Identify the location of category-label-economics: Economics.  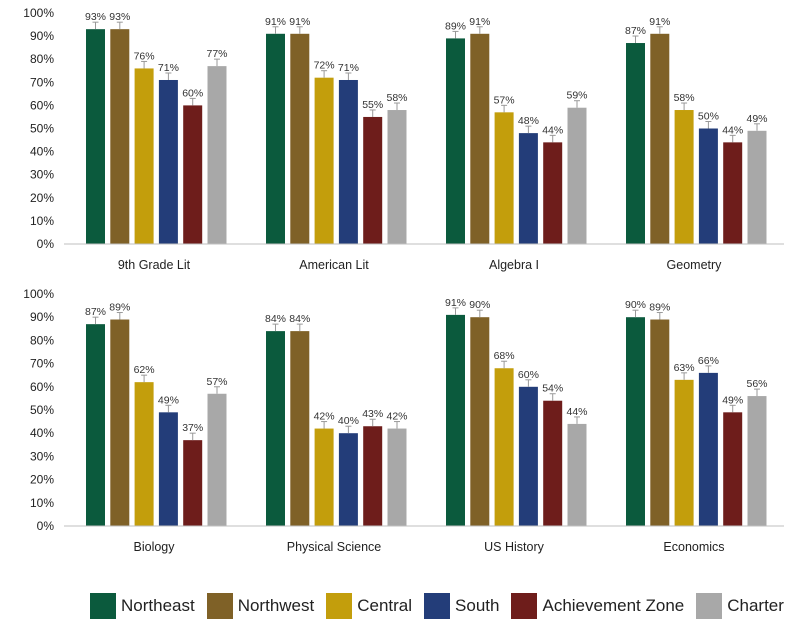
(693, 547).